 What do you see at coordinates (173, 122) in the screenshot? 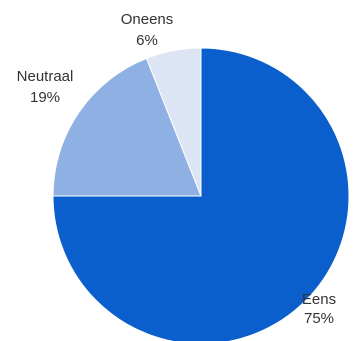
I see `pie-slice-oneens` at bounding box center [173, 122].